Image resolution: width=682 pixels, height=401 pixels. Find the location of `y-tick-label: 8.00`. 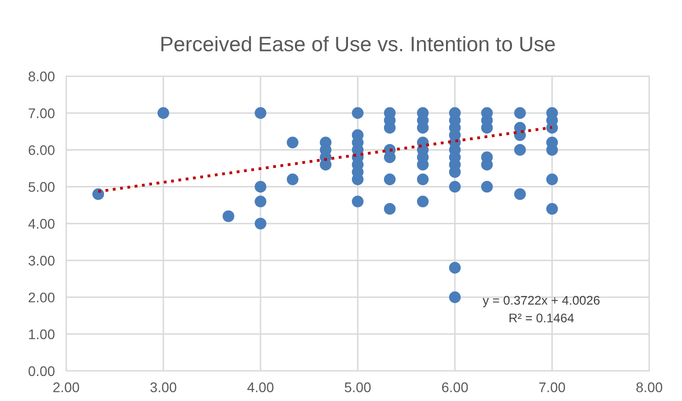

y-tick-label: 8.00 is located at coordinates (41, 77).